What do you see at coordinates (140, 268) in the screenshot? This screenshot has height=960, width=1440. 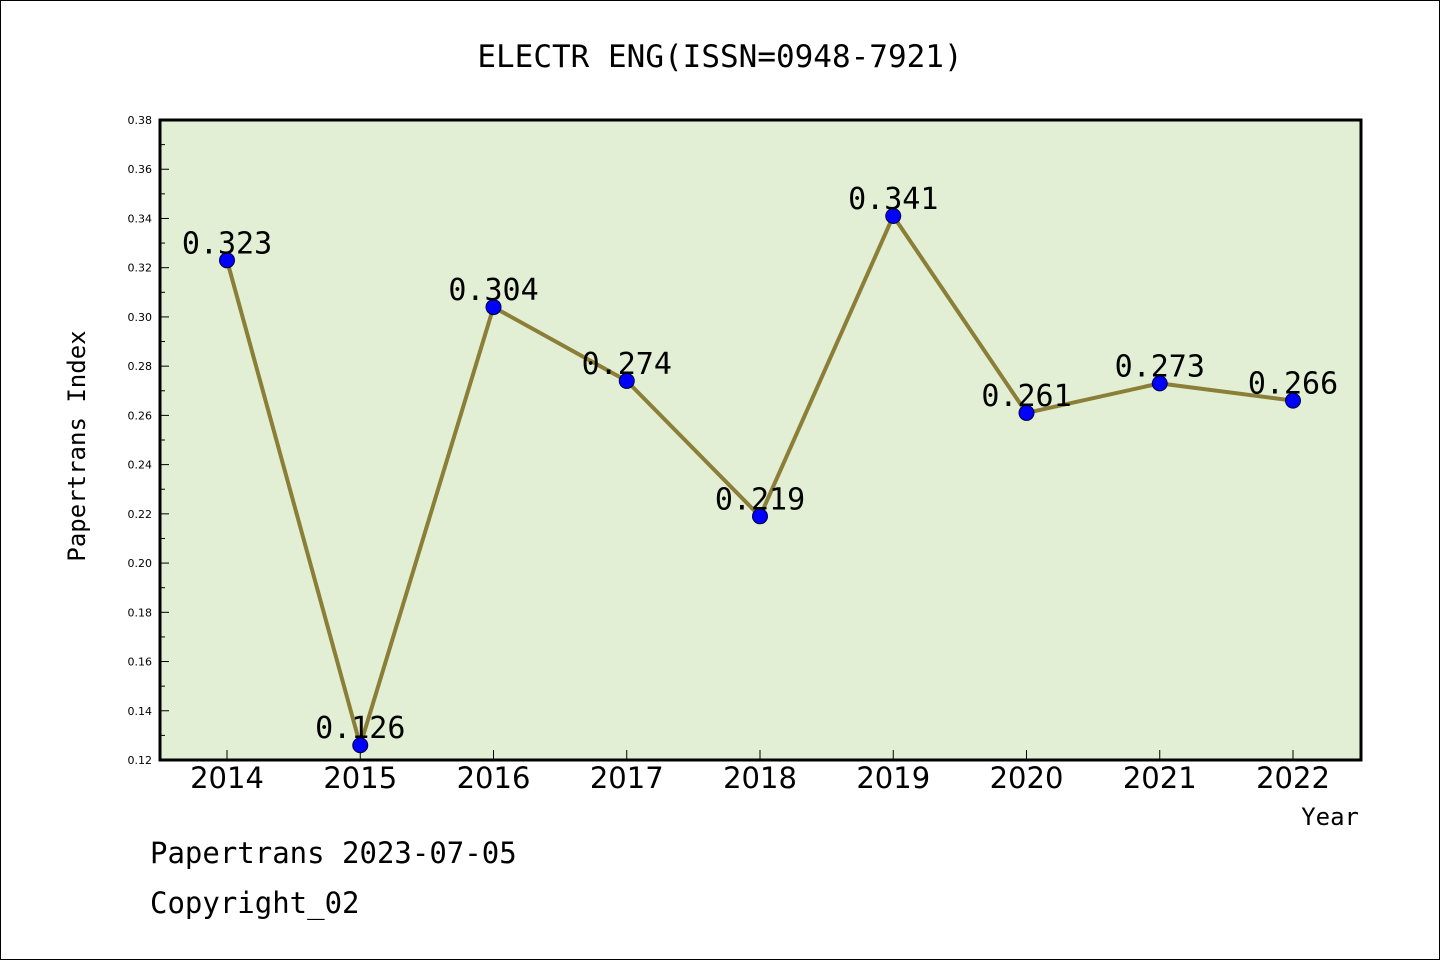 I see `y-tick-label: 0.32` at bounding box center [140, 268].